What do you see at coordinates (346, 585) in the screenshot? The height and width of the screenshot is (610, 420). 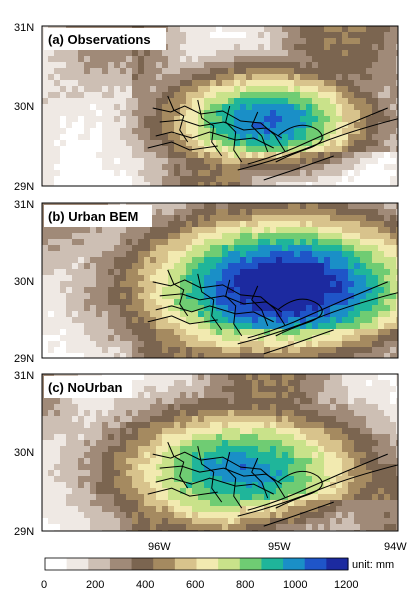 I see `colorbar-tick-1200: 1200` at bounding box center [346, 585].